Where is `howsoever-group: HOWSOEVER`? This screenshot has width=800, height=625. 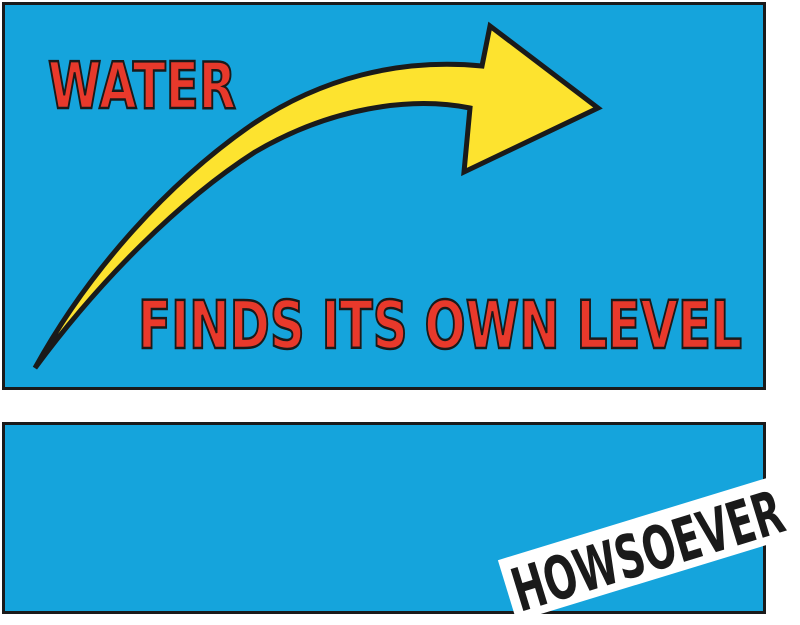
howsoever-group: HOWSOEVER is located at coordinates (646, 549).